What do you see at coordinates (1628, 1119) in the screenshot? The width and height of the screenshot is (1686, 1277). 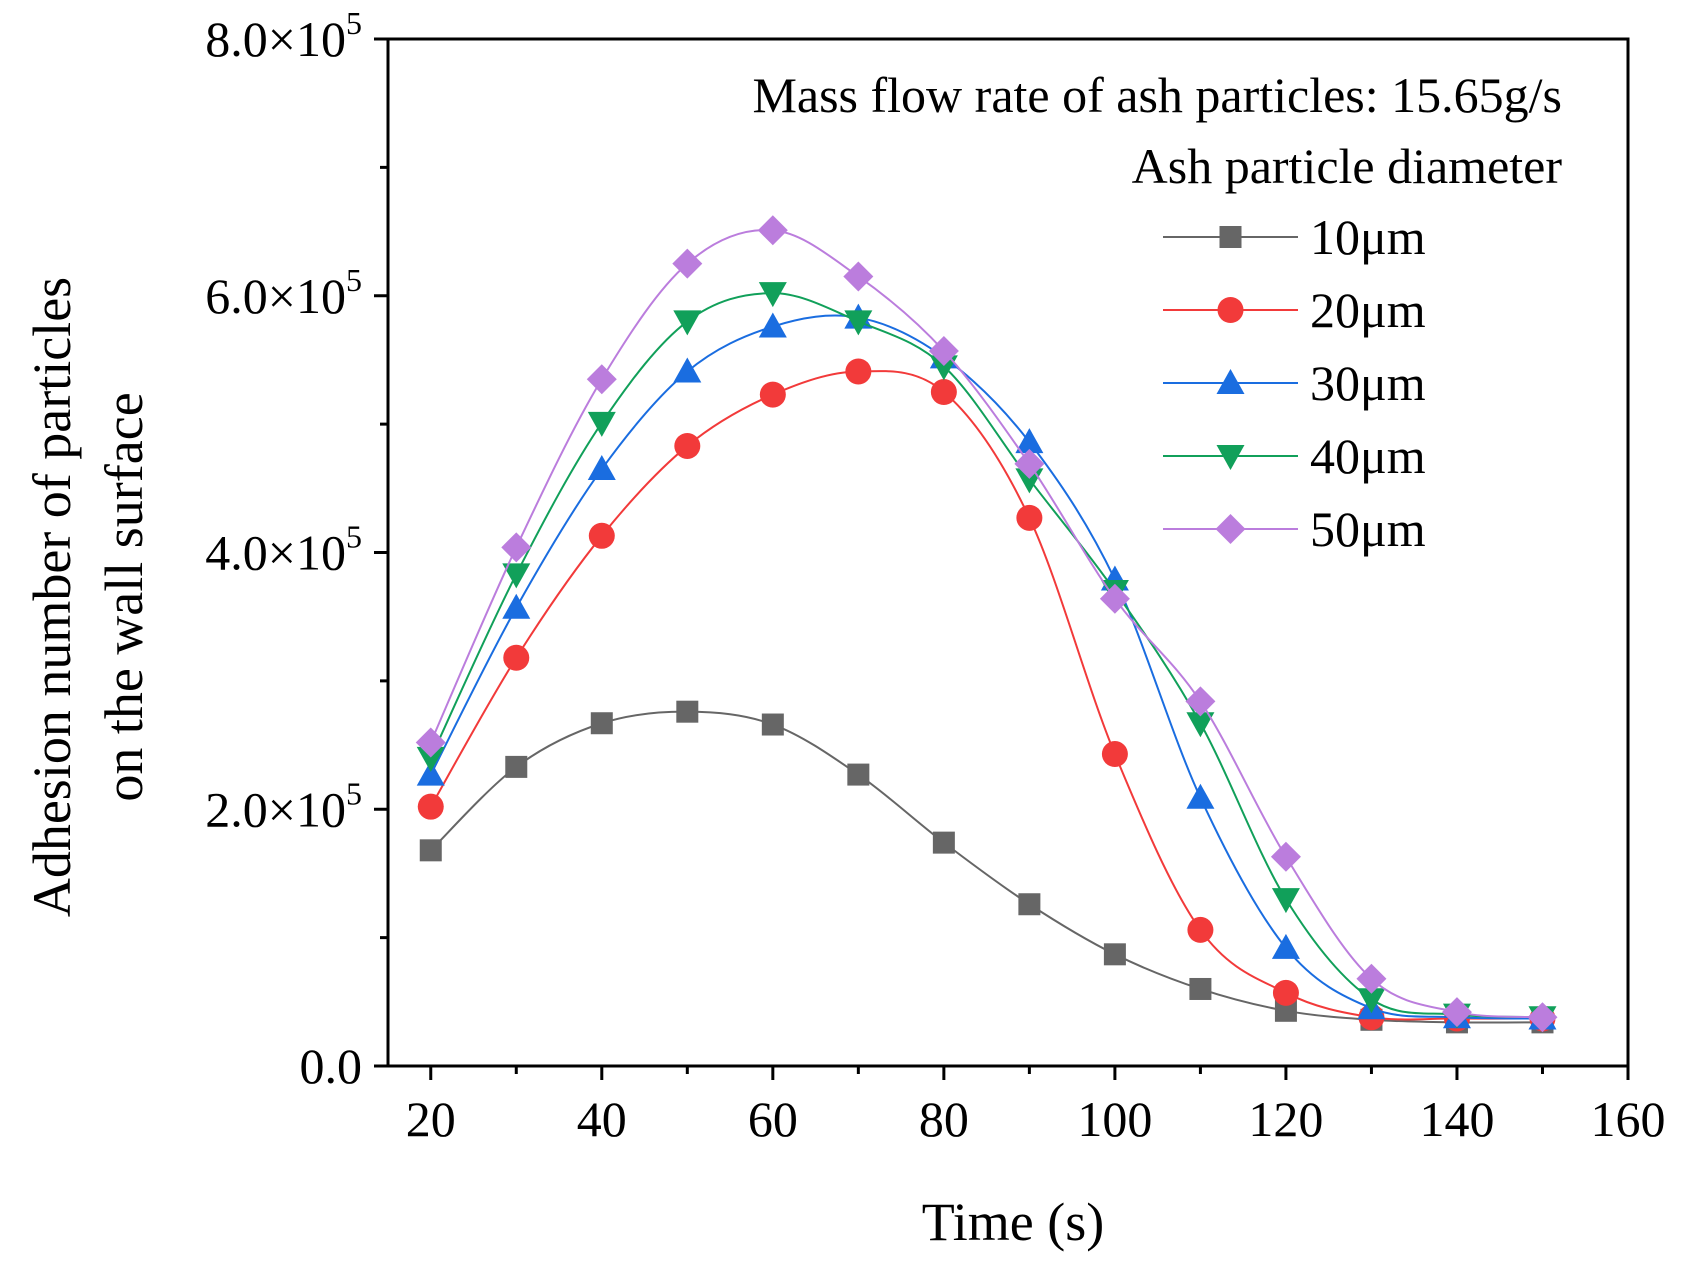 I see `x-tick-label: 160` at bounding box center [1628, 1119].